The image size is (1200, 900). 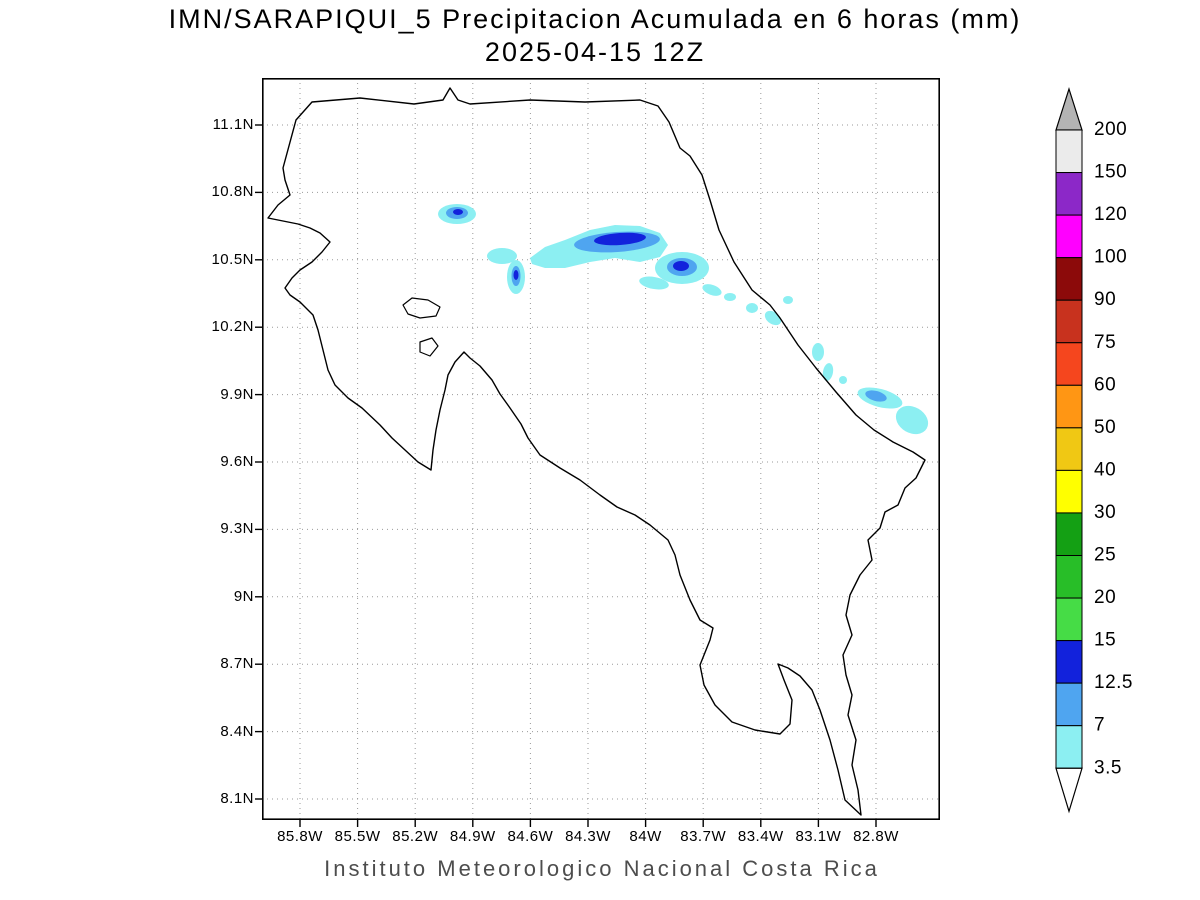 I want to click on colorbar-segment-7-12.5, so click(x=1069, y=704).